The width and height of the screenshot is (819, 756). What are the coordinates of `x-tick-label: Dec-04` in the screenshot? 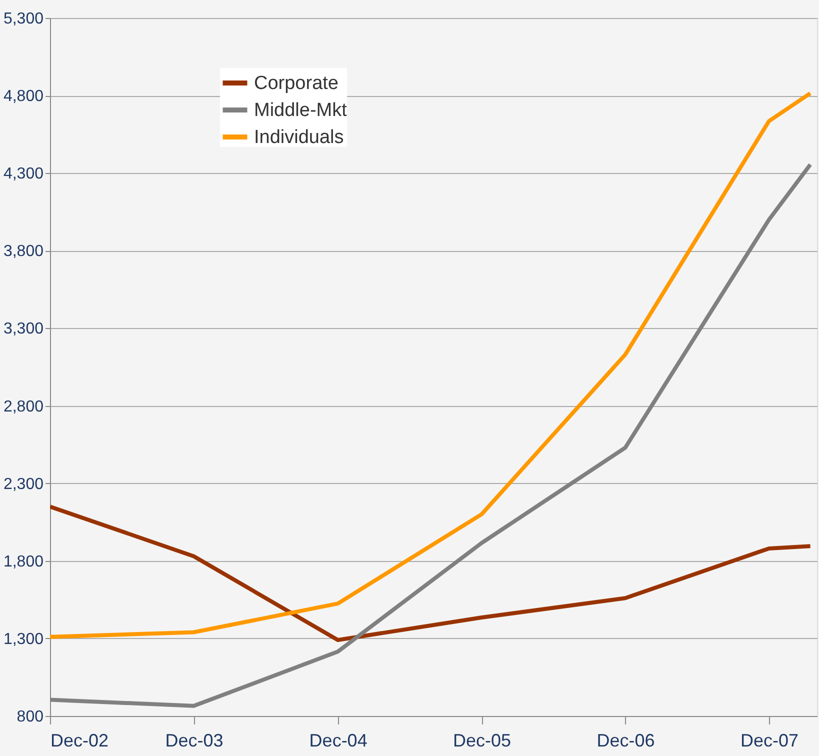 It's located at (338, 740).